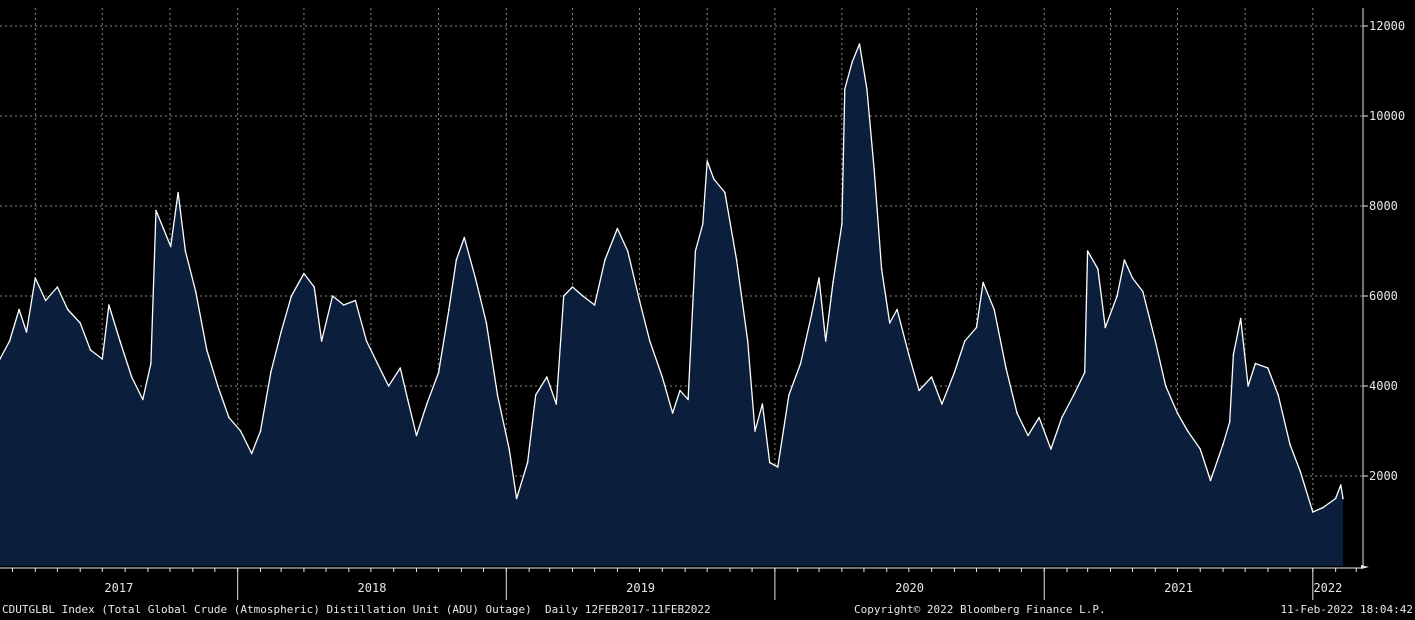 Image resolution: width=1415 pixels, height=620 pixels. I want to click on x-tick-label: 2021, so click(1178, 588).